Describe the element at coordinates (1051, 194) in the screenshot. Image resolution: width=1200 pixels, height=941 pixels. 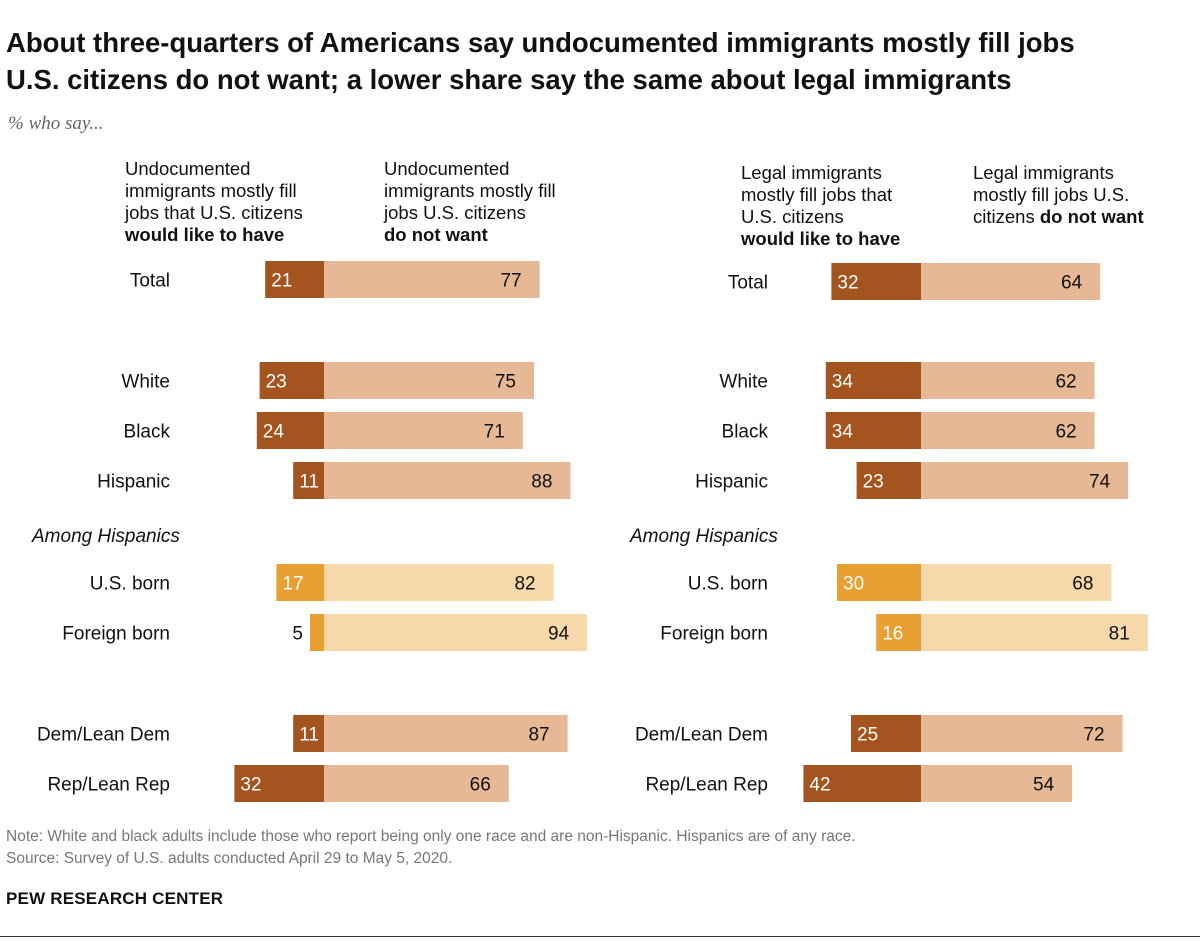
I see `header-line: mostly fill jobs U.S.` at that location.